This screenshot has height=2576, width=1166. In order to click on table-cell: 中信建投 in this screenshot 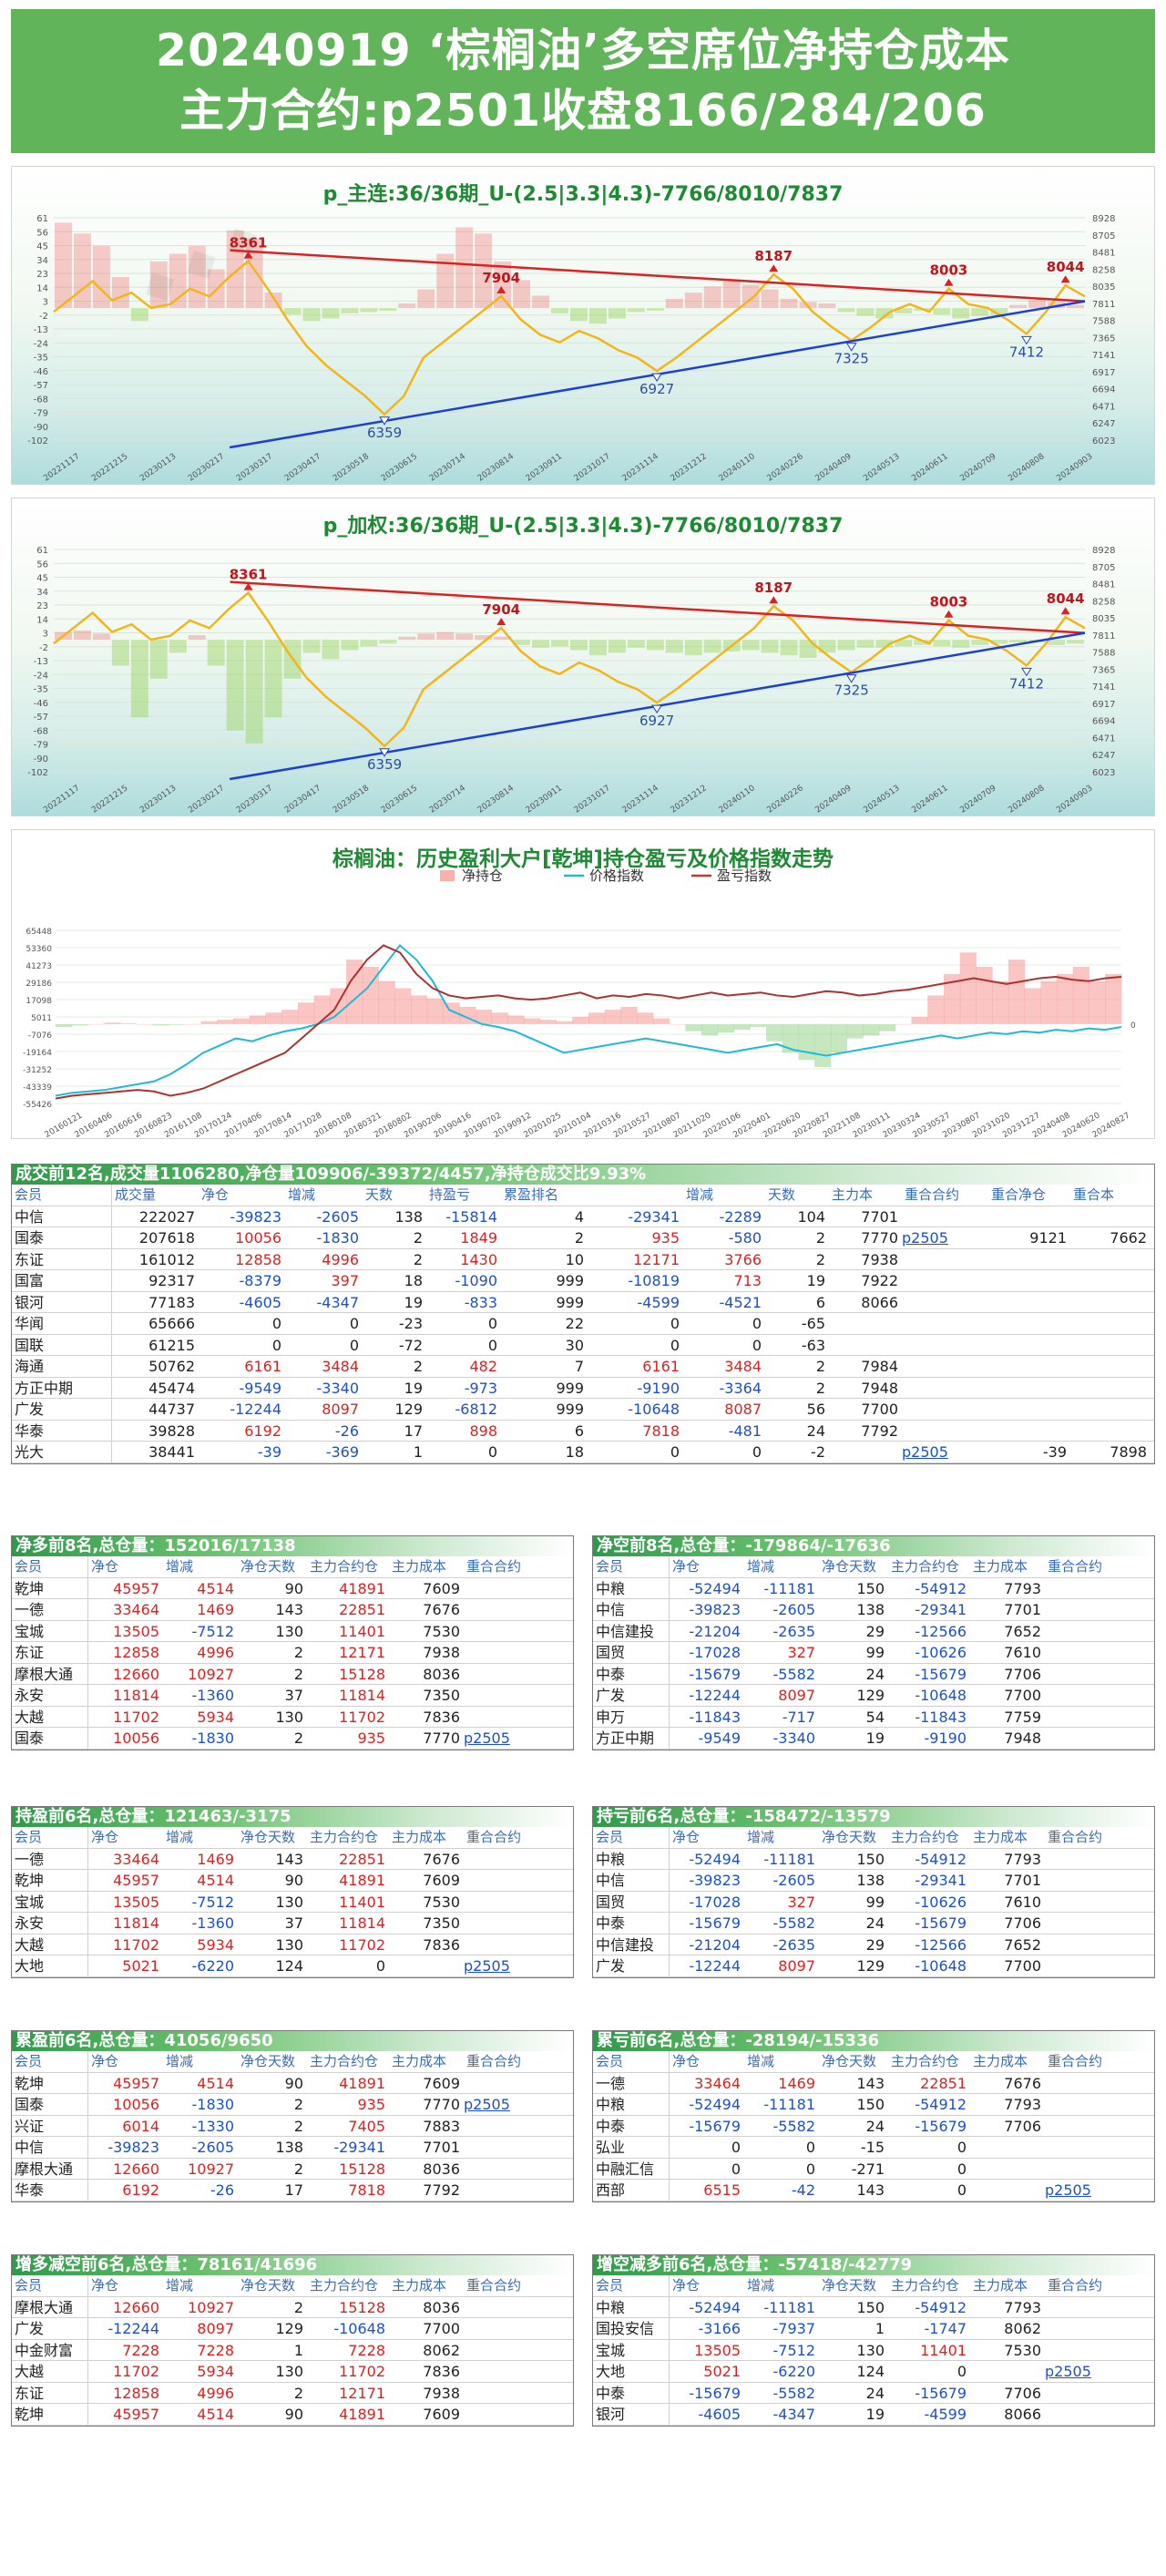, I will do `click(631, 1630)`.